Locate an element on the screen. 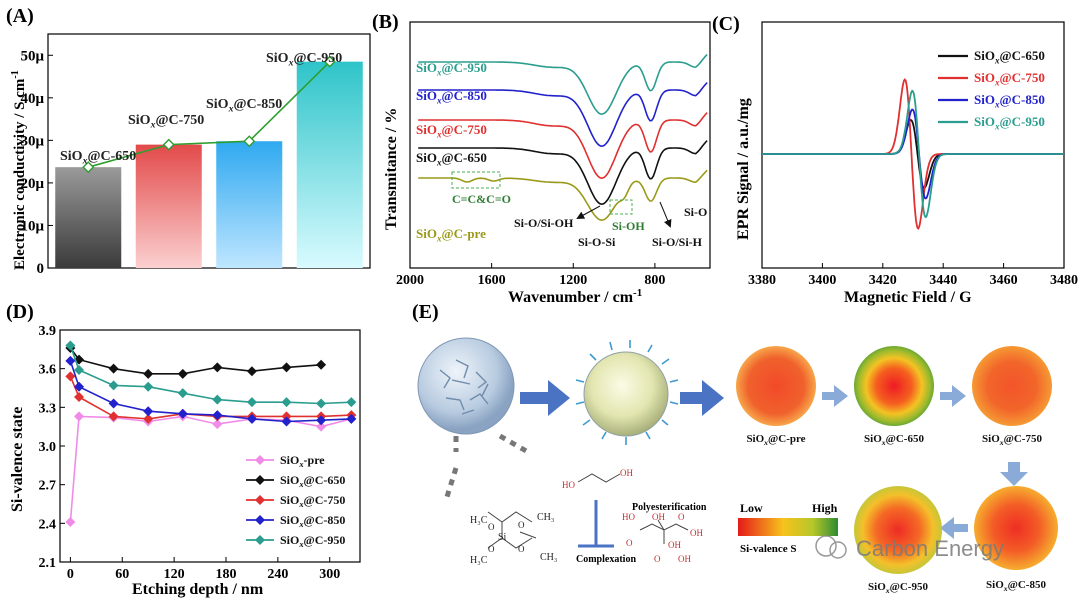 The image size is (1080, 604). b-annot-text: Si-OH is located at coordinates (628, 226).